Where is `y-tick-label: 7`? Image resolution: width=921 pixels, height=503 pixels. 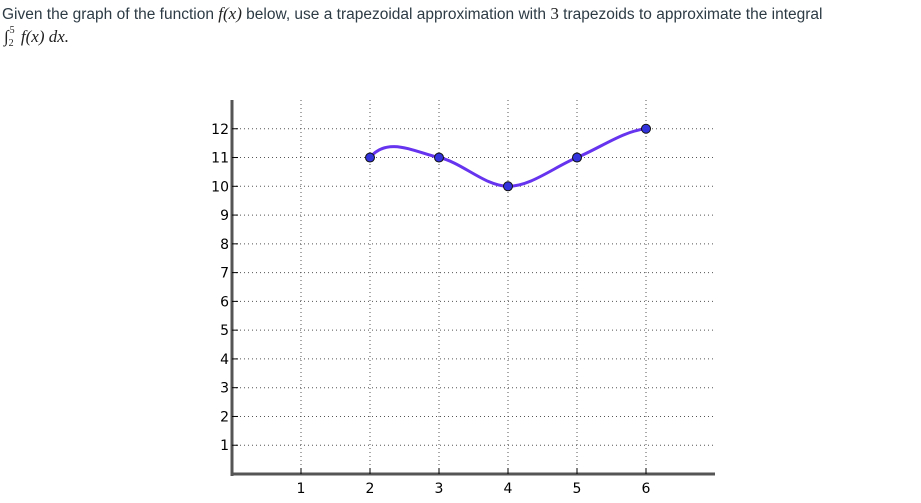
y-tick-label: 7 is located at coordinates (224, 274).